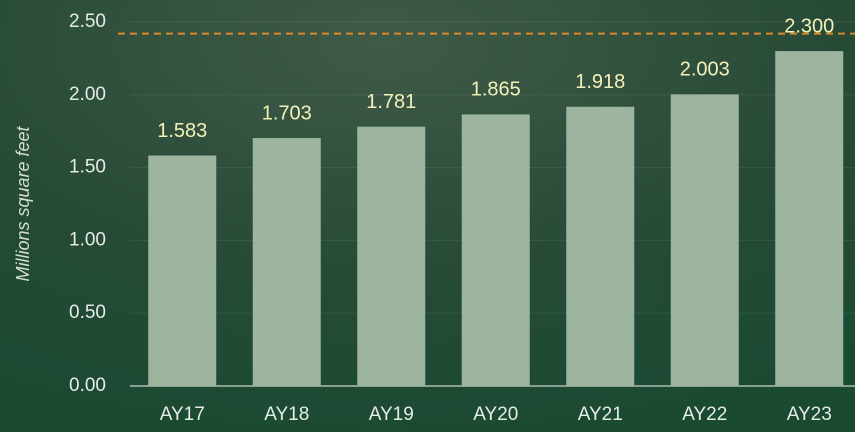 The height and width of the screenshot is (432, 855). Describe the element at coordinates (705, 70) in the screenshot. I see `data-label: 2.003` at that location.